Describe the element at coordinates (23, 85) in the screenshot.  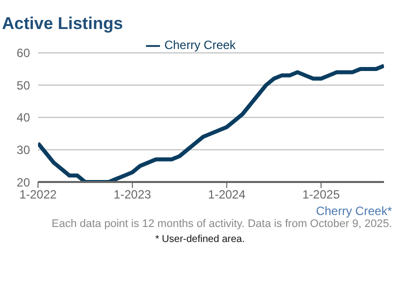
I see `y-tick-label: 50` at that location.